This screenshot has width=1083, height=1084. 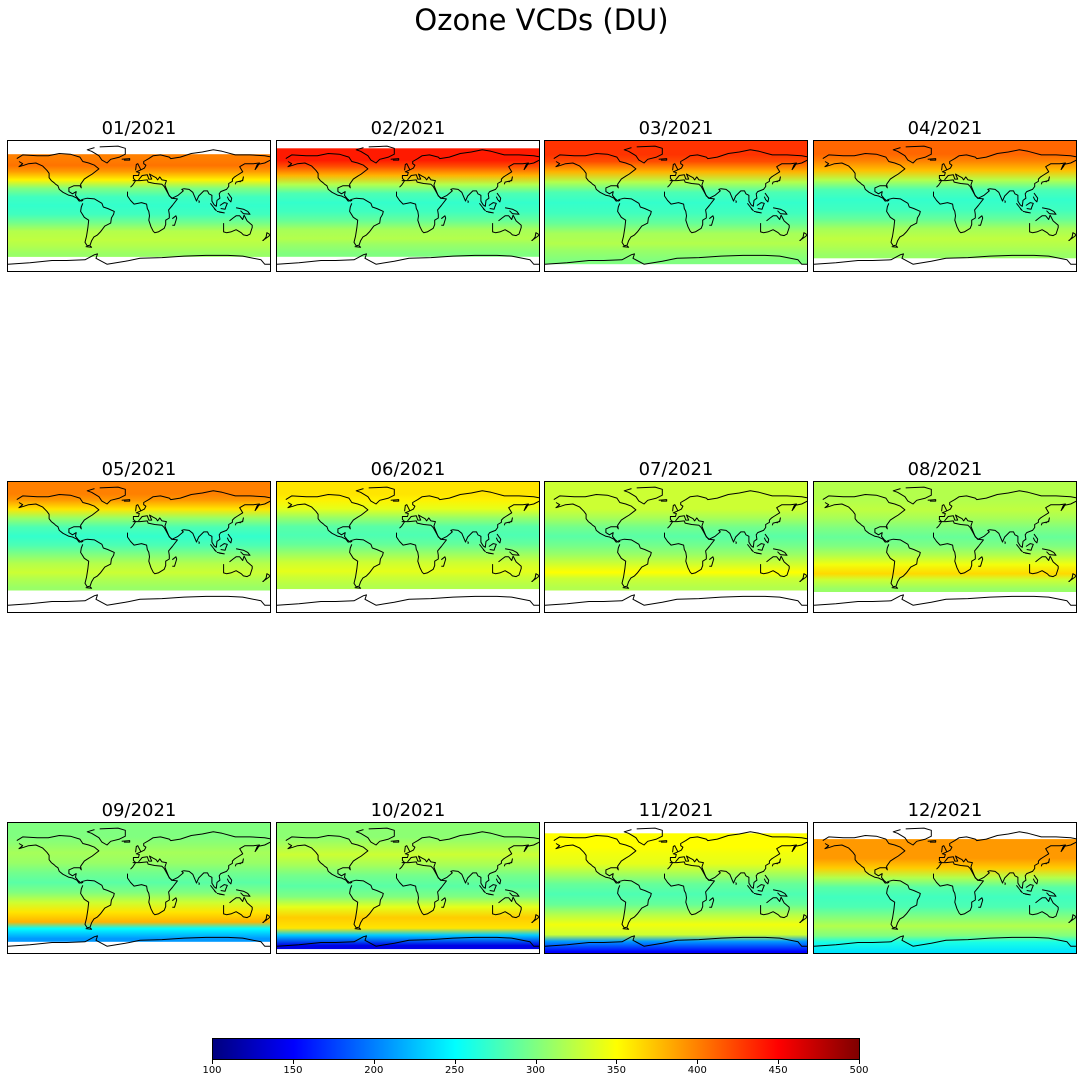 I want to click on colorbar-tick-label: 450, so click(x=778, y=1070).